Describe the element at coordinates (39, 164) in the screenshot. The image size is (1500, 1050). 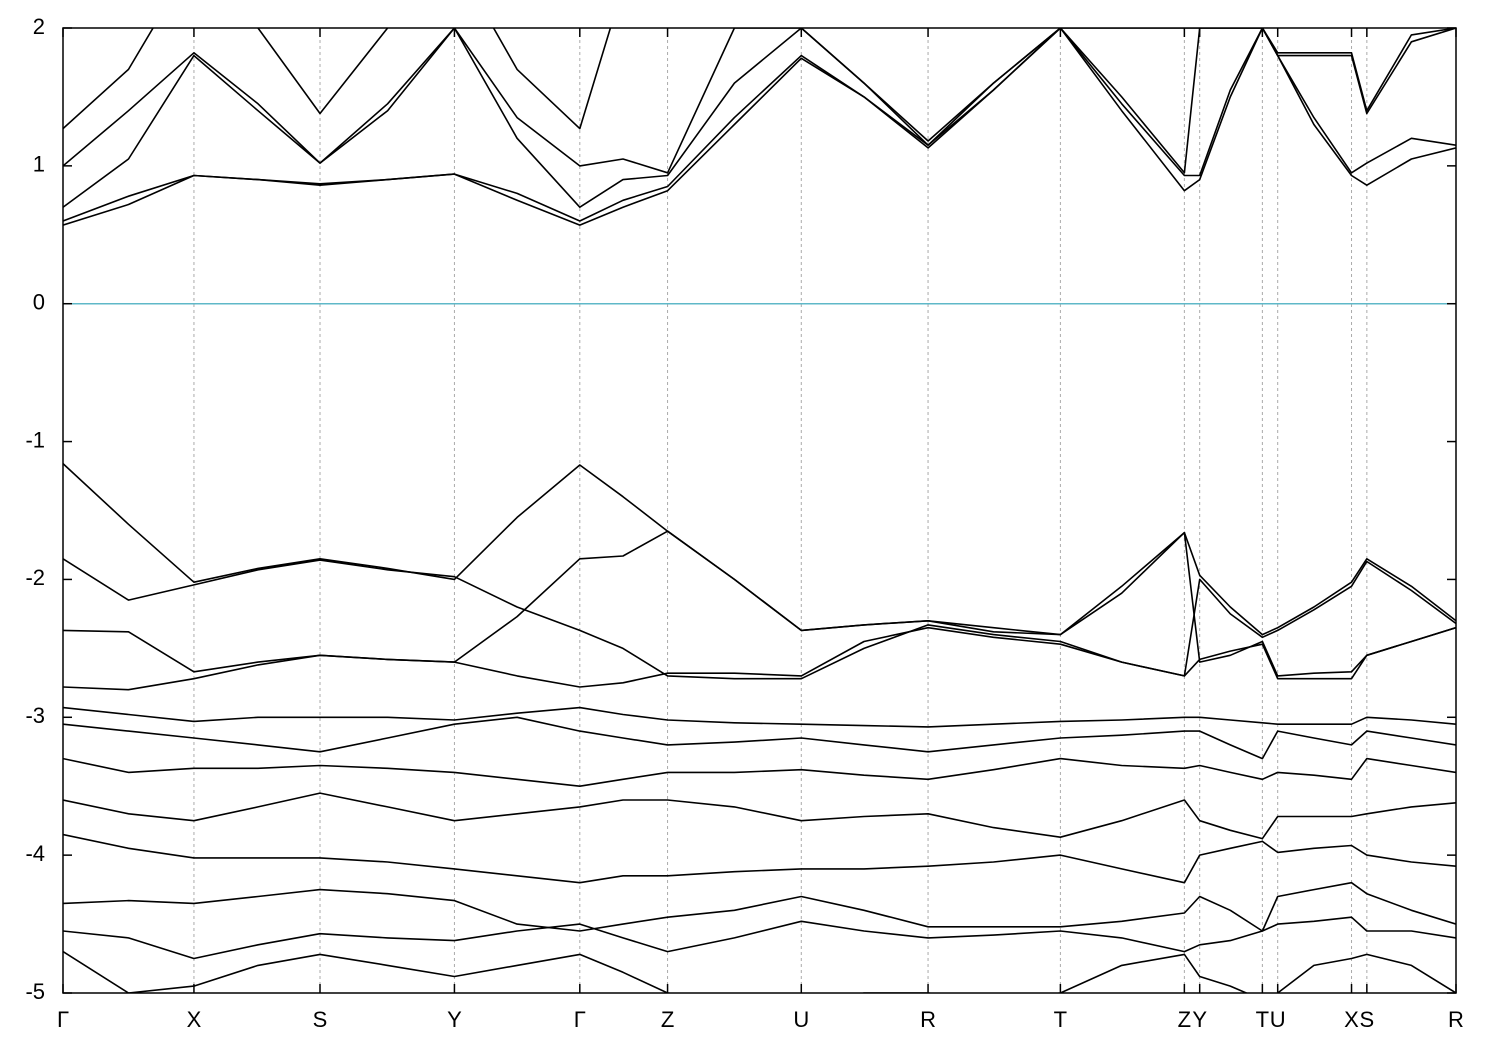
I see `y-tick-label: 1` at that location.